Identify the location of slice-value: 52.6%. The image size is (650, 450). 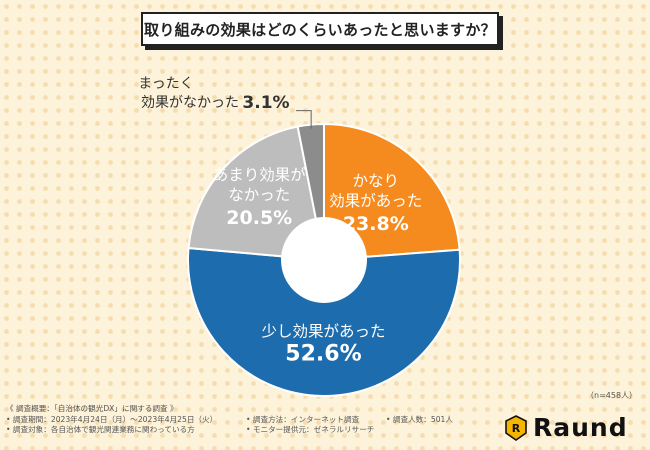
(323, 353).